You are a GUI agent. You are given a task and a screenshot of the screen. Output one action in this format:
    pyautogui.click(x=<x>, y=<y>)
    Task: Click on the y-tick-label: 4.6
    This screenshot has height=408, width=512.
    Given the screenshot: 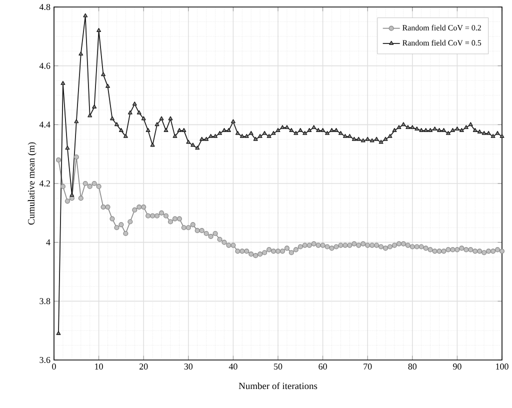 What is the action you would take?
    pyautogui.click(x=44, y=65)
    